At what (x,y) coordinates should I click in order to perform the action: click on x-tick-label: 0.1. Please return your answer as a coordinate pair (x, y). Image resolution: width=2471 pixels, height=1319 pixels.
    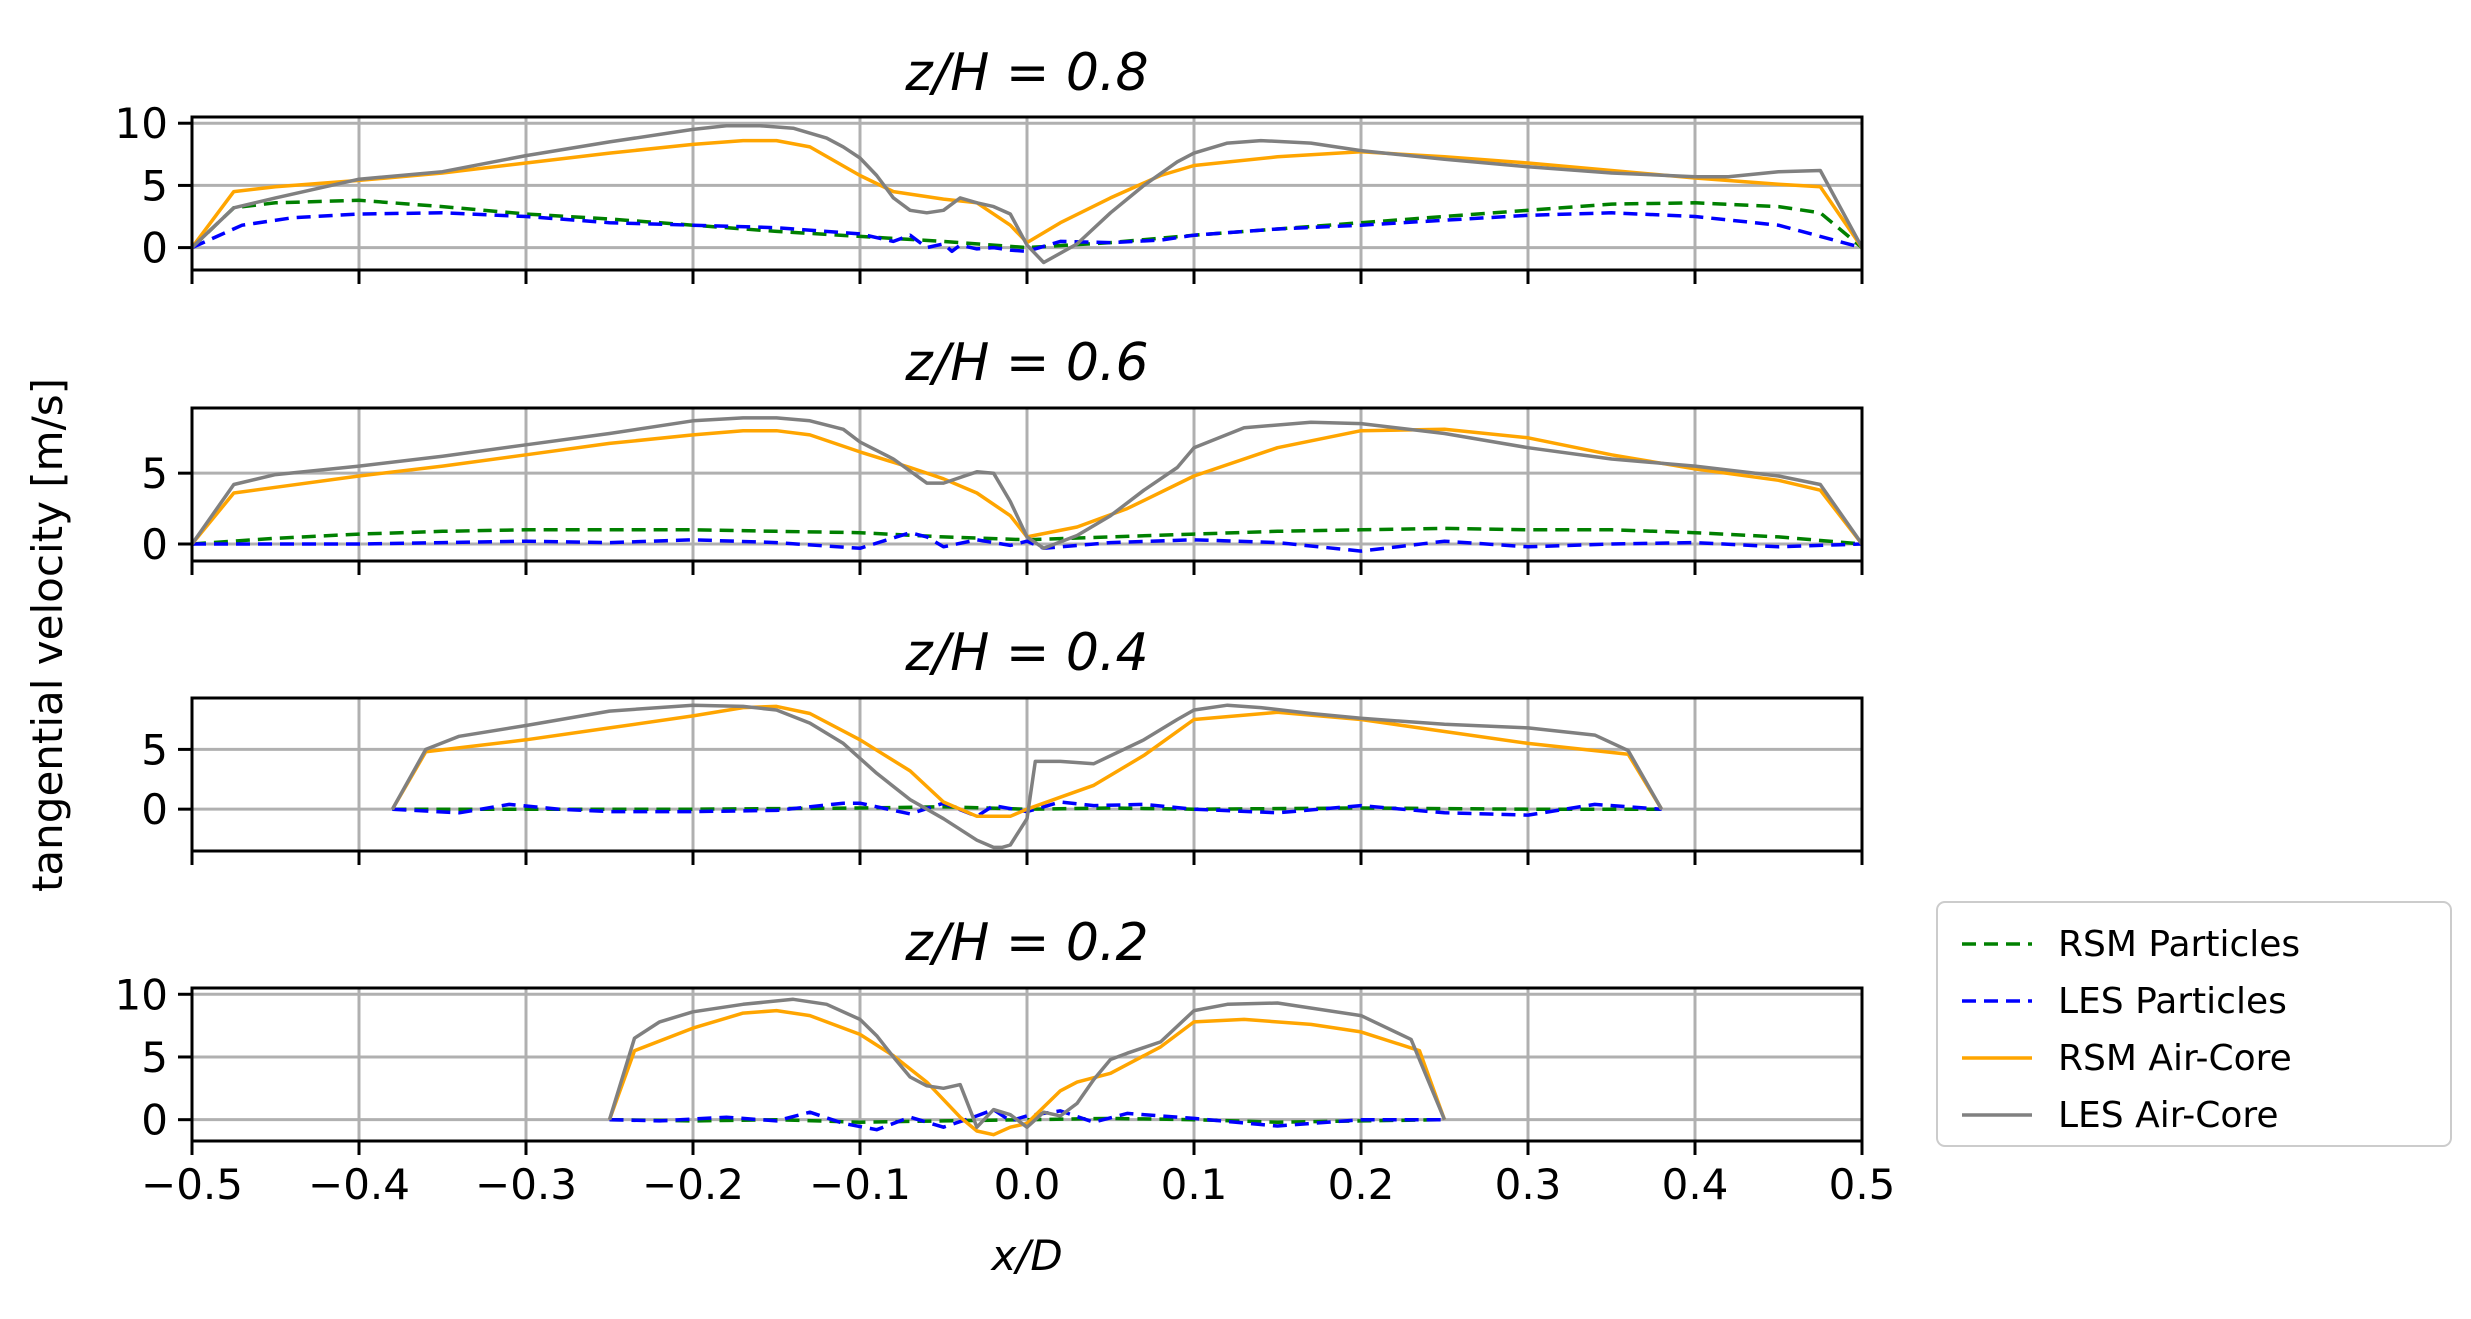
    Looking at the image, I should click on (1194, 1184).